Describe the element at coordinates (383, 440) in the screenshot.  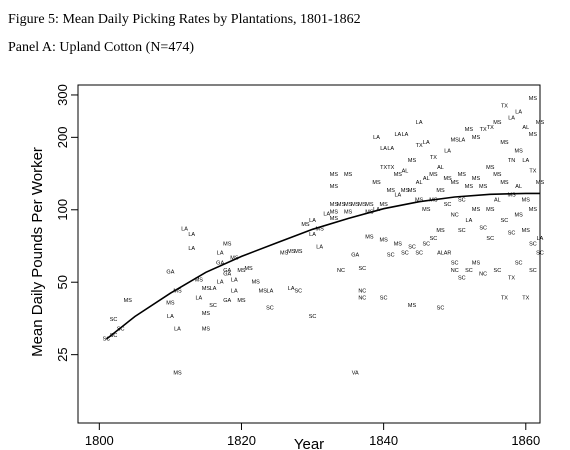
I see `x-tick-label: 1840` at that location.